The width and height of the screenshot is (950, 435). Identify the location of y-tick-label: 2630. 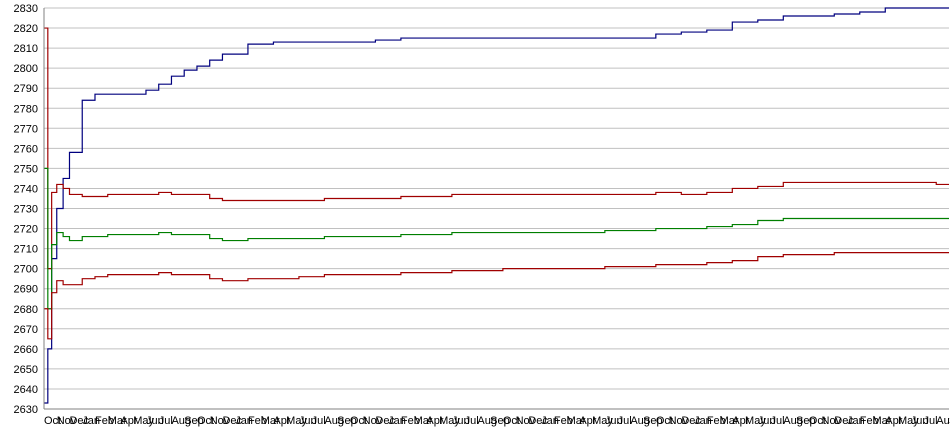
(26, 410).